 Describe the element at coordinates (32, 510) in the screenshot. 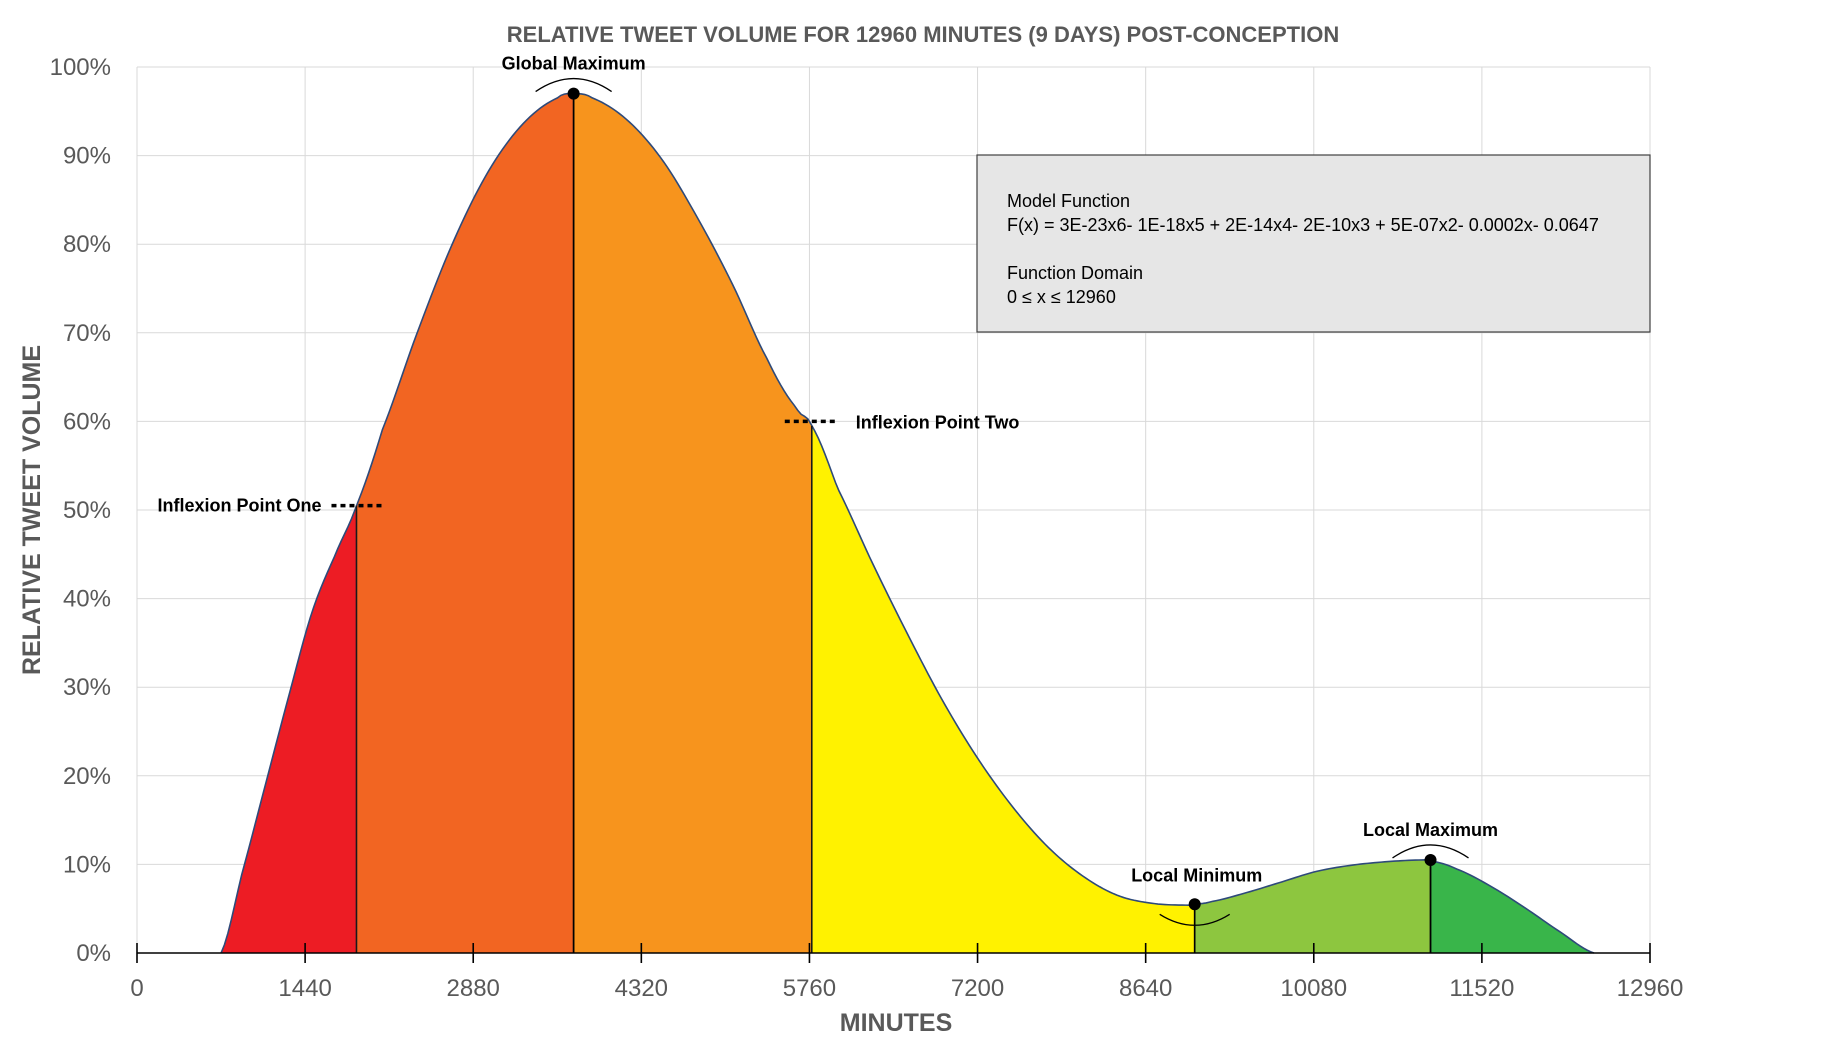

I see `y-axis-title: RELATIVE TWEET VOLUME` at that location.